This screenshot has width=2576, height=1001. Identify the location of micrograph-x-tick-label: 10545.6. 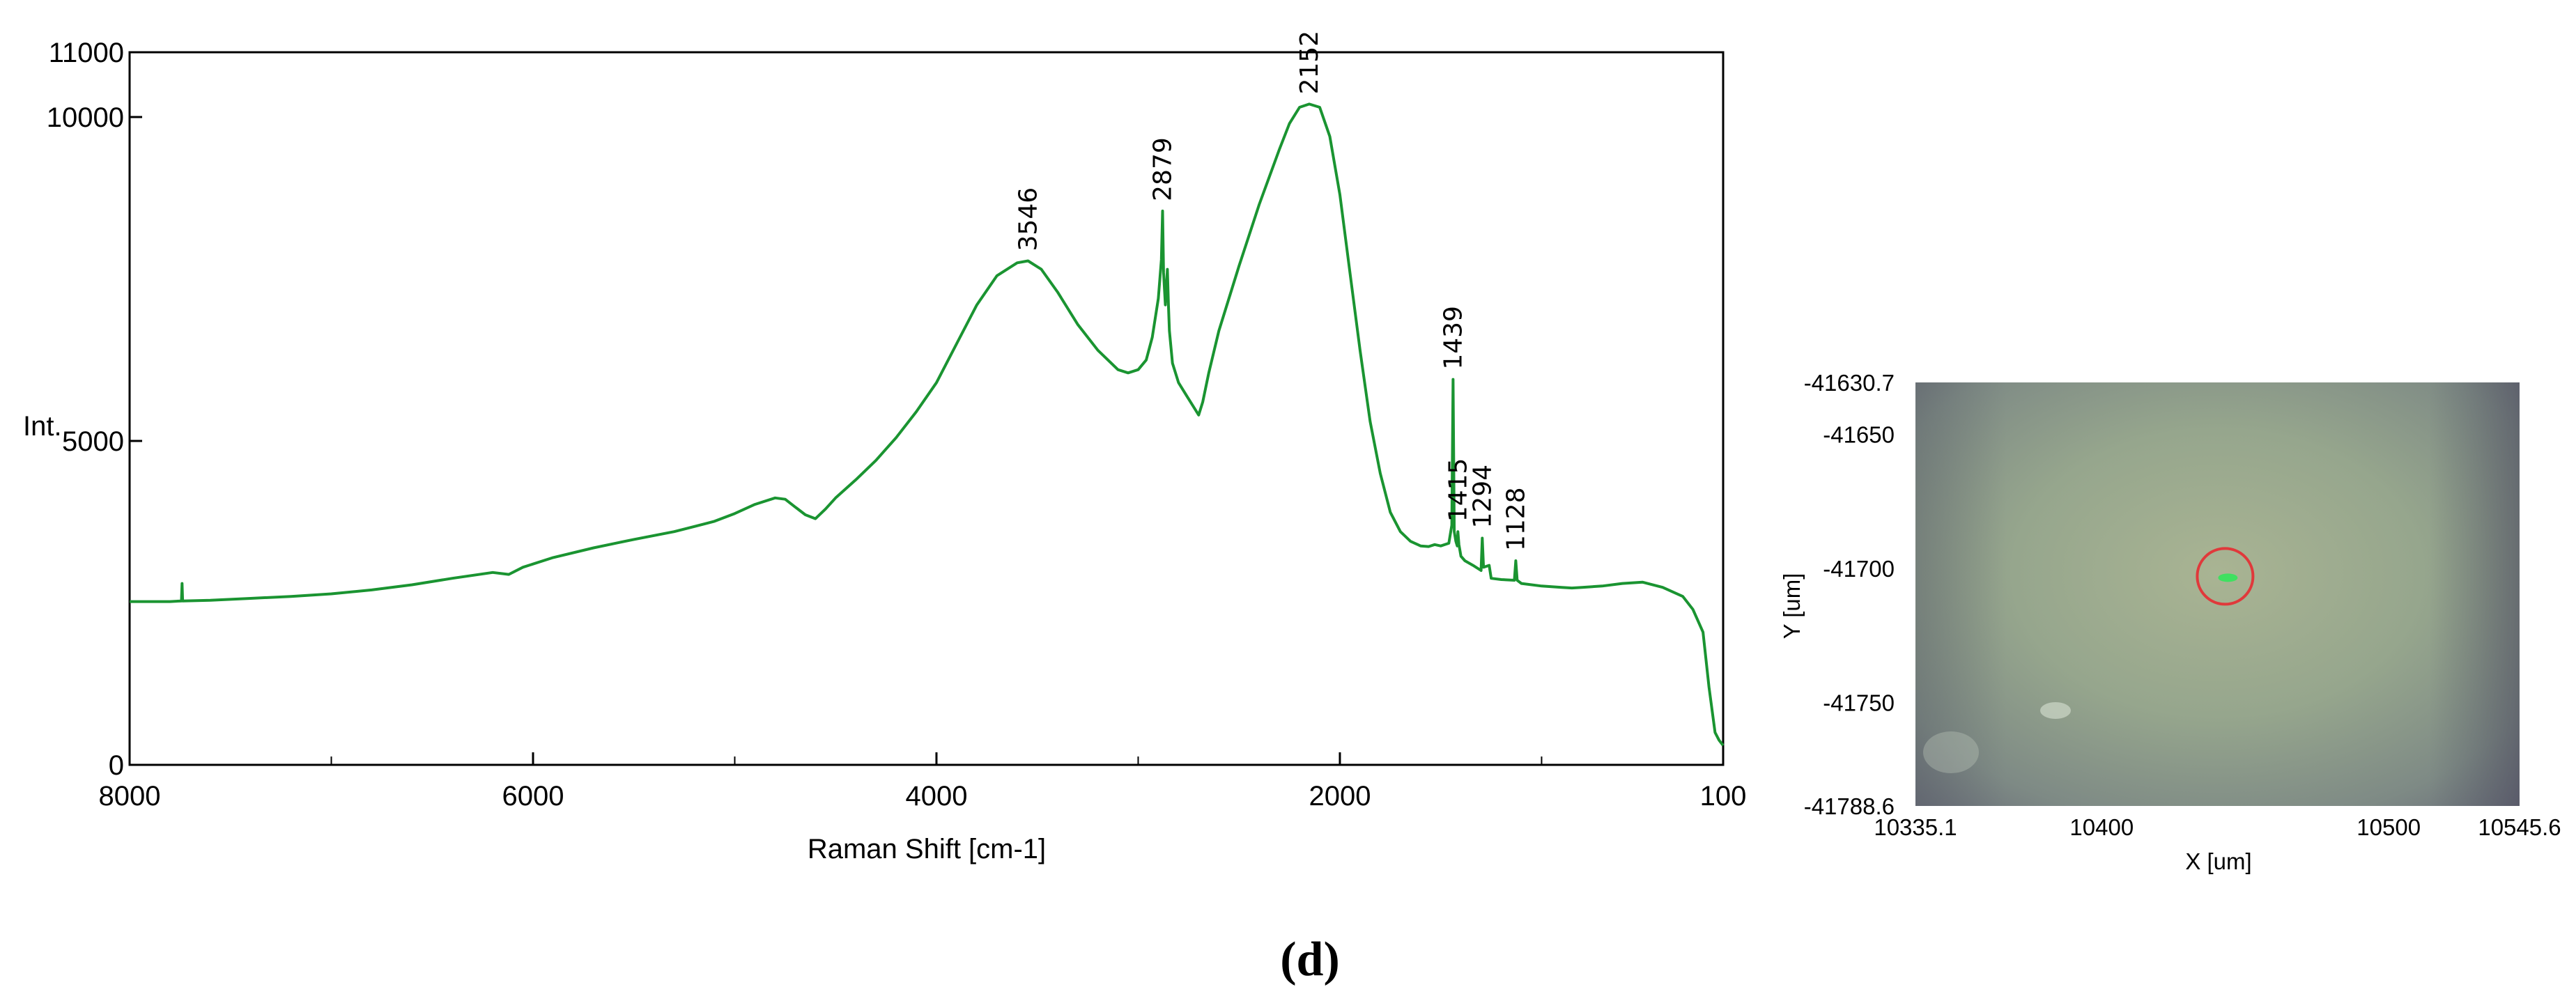
(2519, 827).